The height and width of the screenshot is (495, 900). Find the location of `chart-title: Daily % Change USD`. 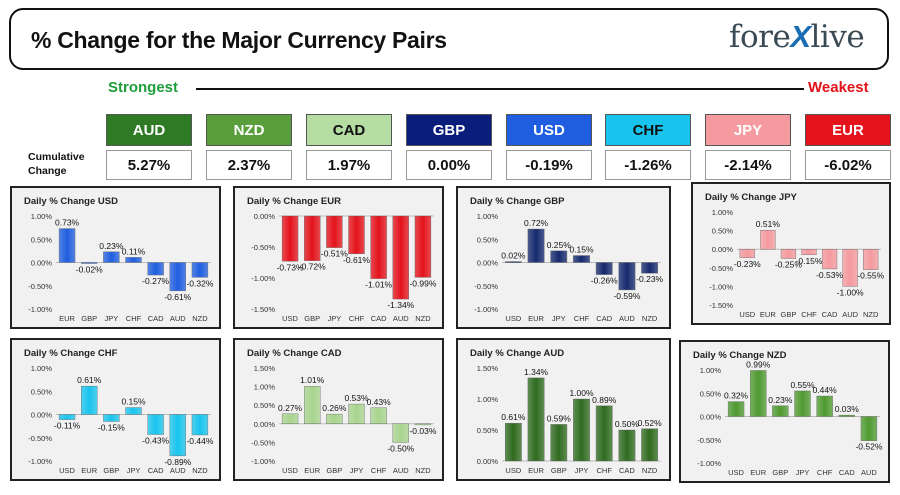

chart-title: Daily % Change USD is located at coordinates (71, 201).